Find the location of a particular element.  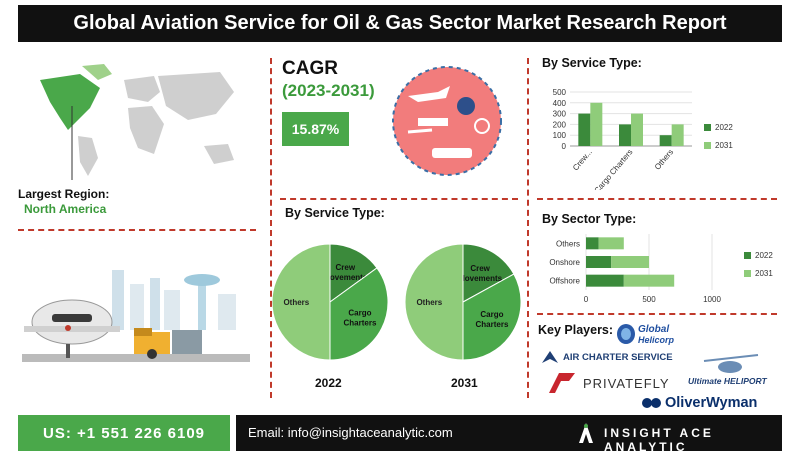

y-tick-label: Offshore is located at coordinates (564, 281).